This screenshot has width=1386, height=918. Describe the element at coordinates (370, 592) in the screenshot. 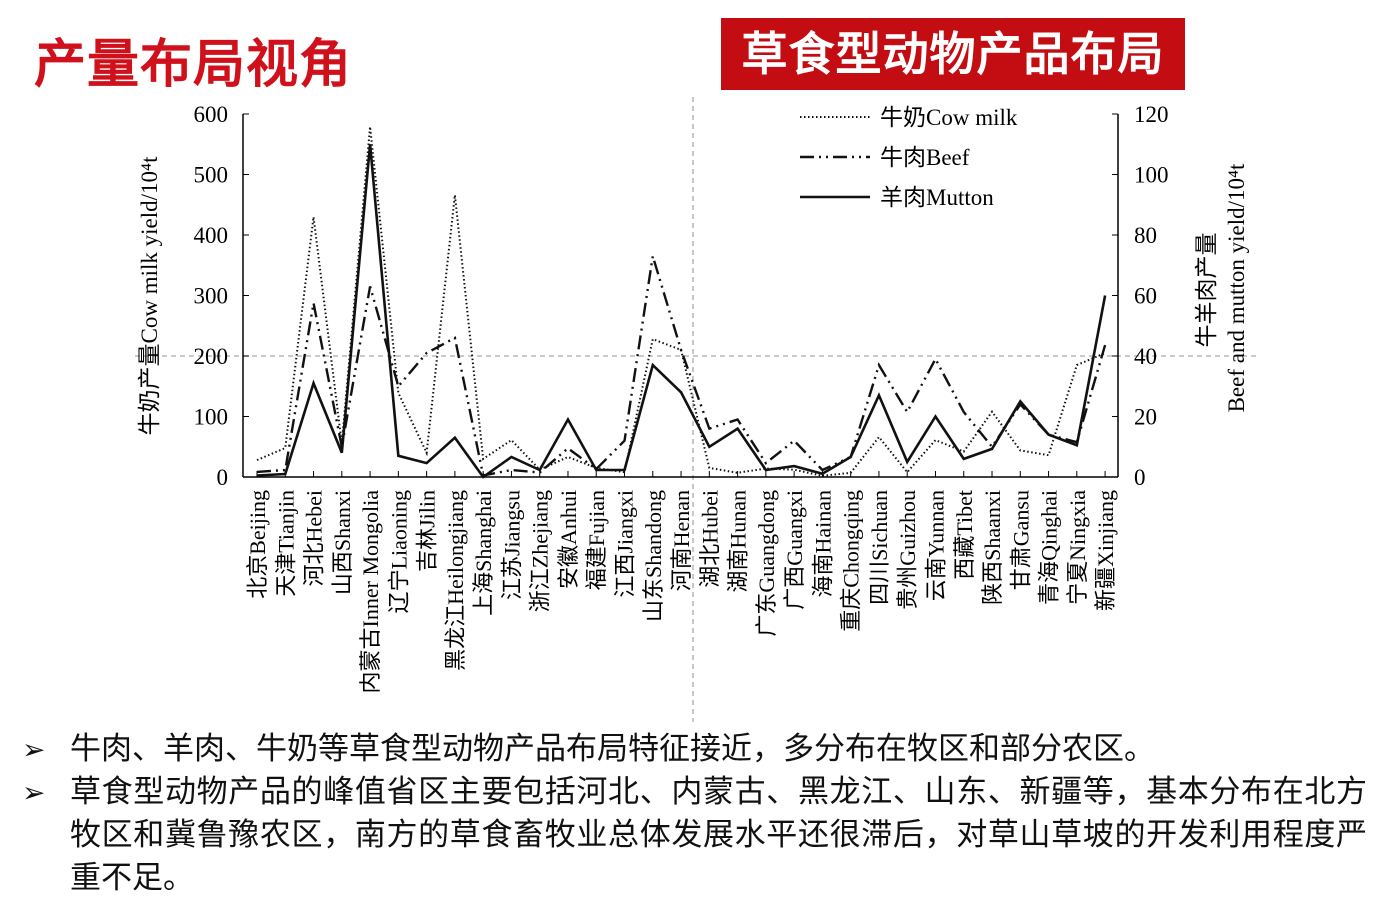

I see `x-tick-label: 内蒙古Inner Mongolia` at that location.